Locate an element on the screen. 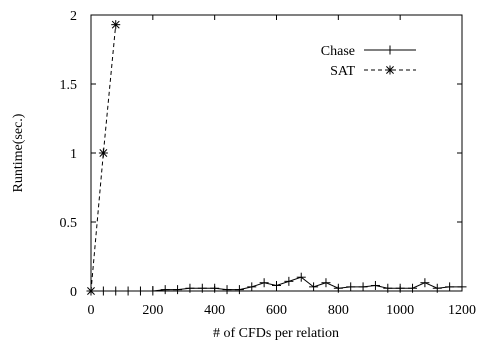  y-tick-label: 1.5 is located at coordinates (69, 85).